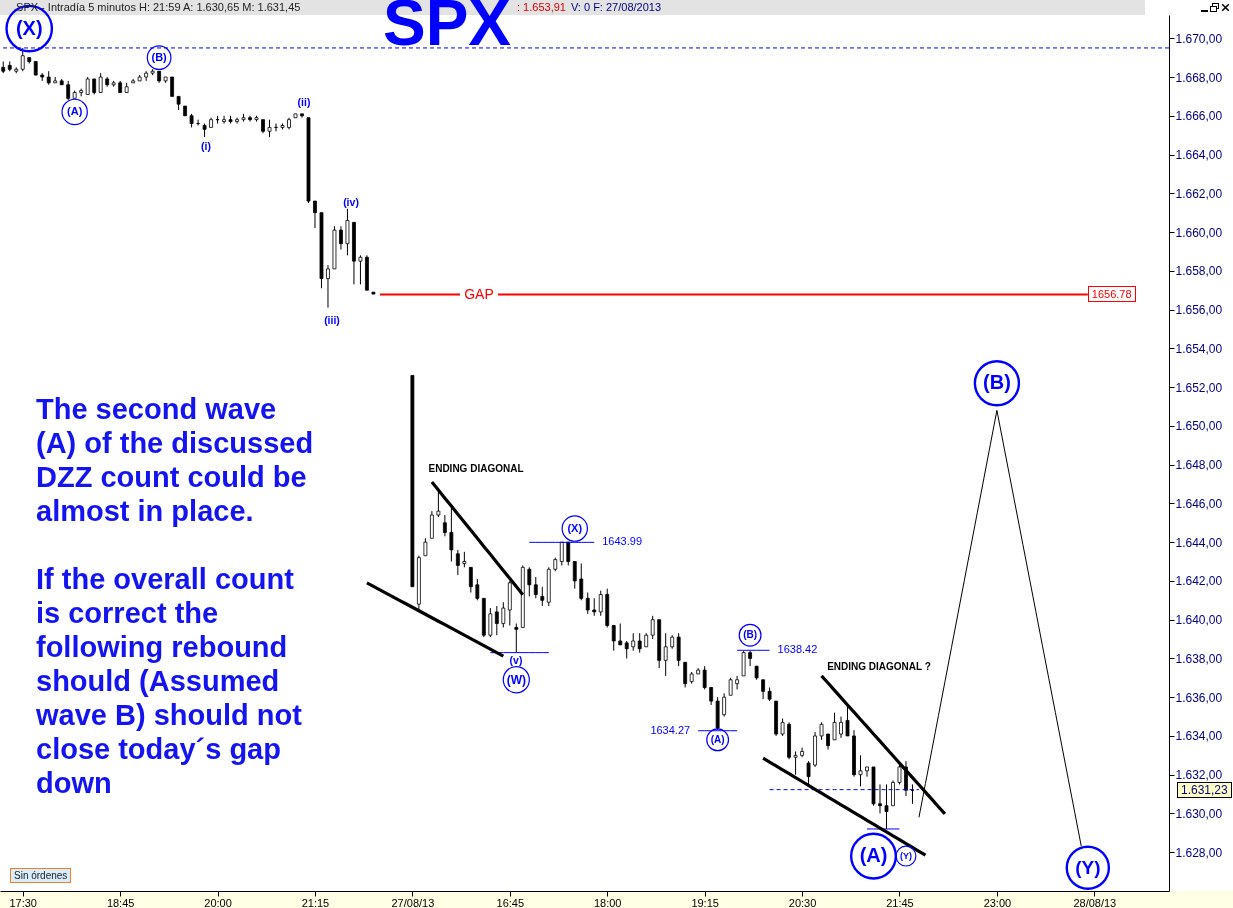  Describe the element at coordinates (206, 146) in the screenshot. I see `annotation: (i)` at that location.